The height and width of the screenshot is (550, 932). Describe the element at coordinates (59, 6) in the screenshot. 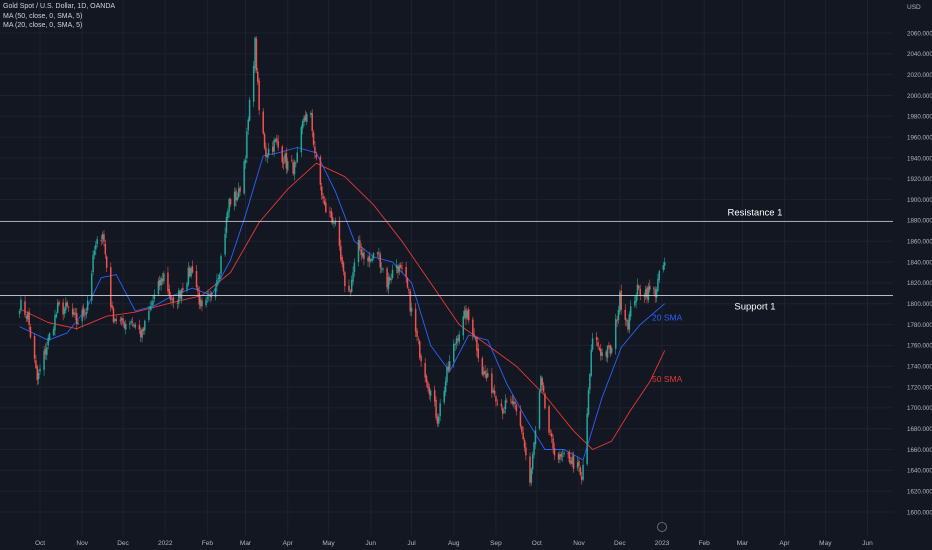

I see `symbol-title: Gold Spot / U.S. Dollar, 1D, OANDA` at that location.